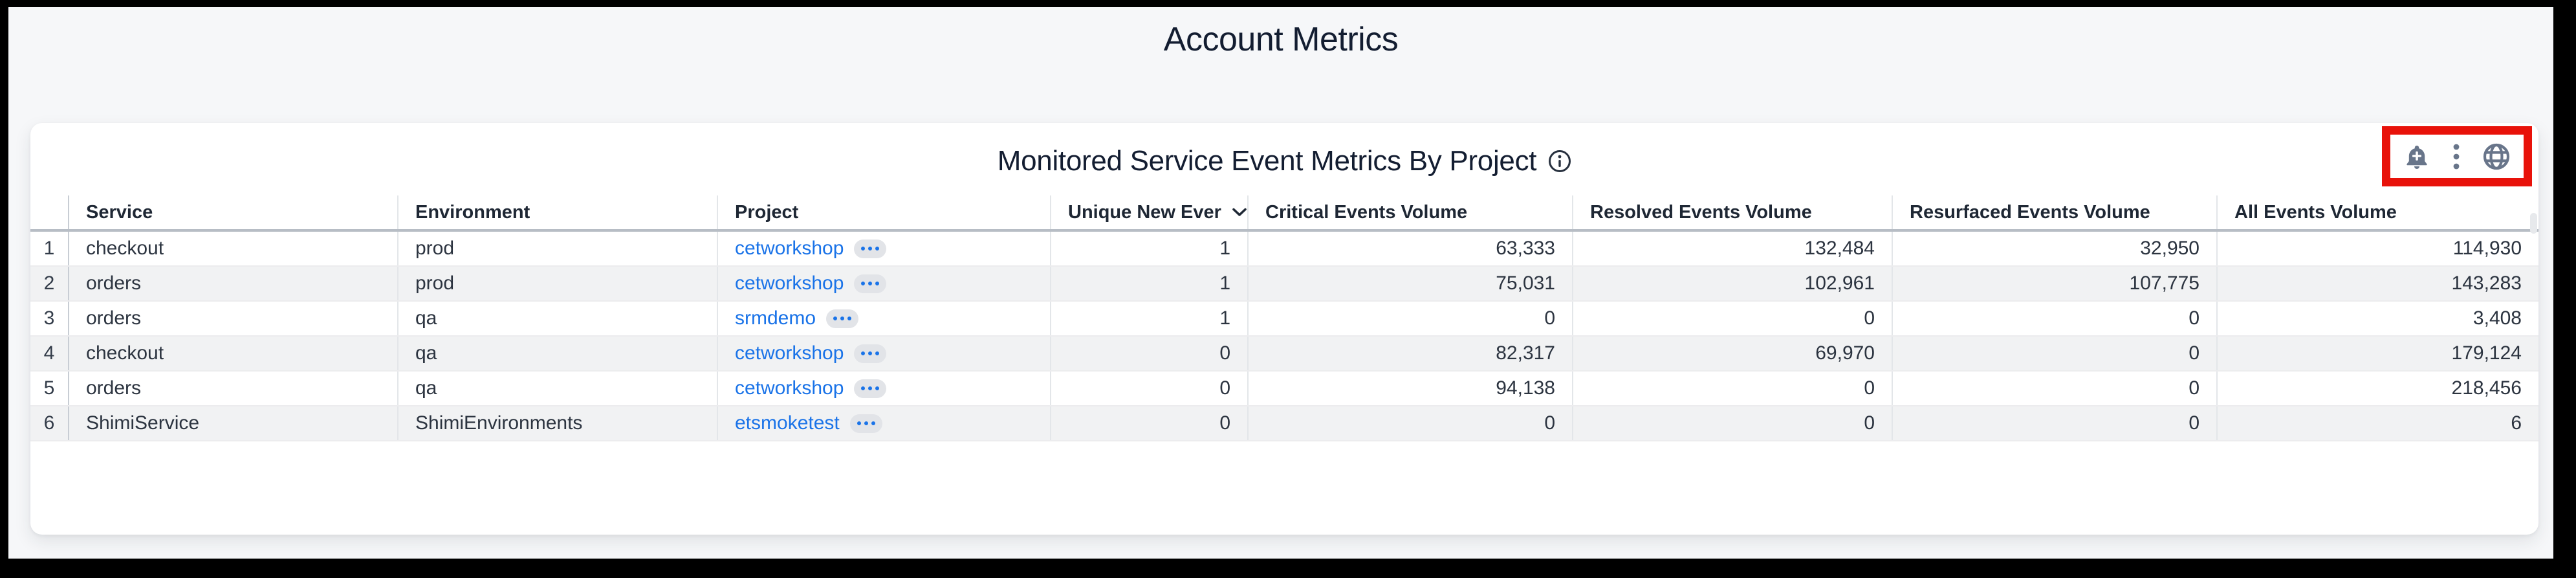  Describe the element at coordinates (1410, 353) in the screenshot. I see `critical-cell: 82,317` at that location.